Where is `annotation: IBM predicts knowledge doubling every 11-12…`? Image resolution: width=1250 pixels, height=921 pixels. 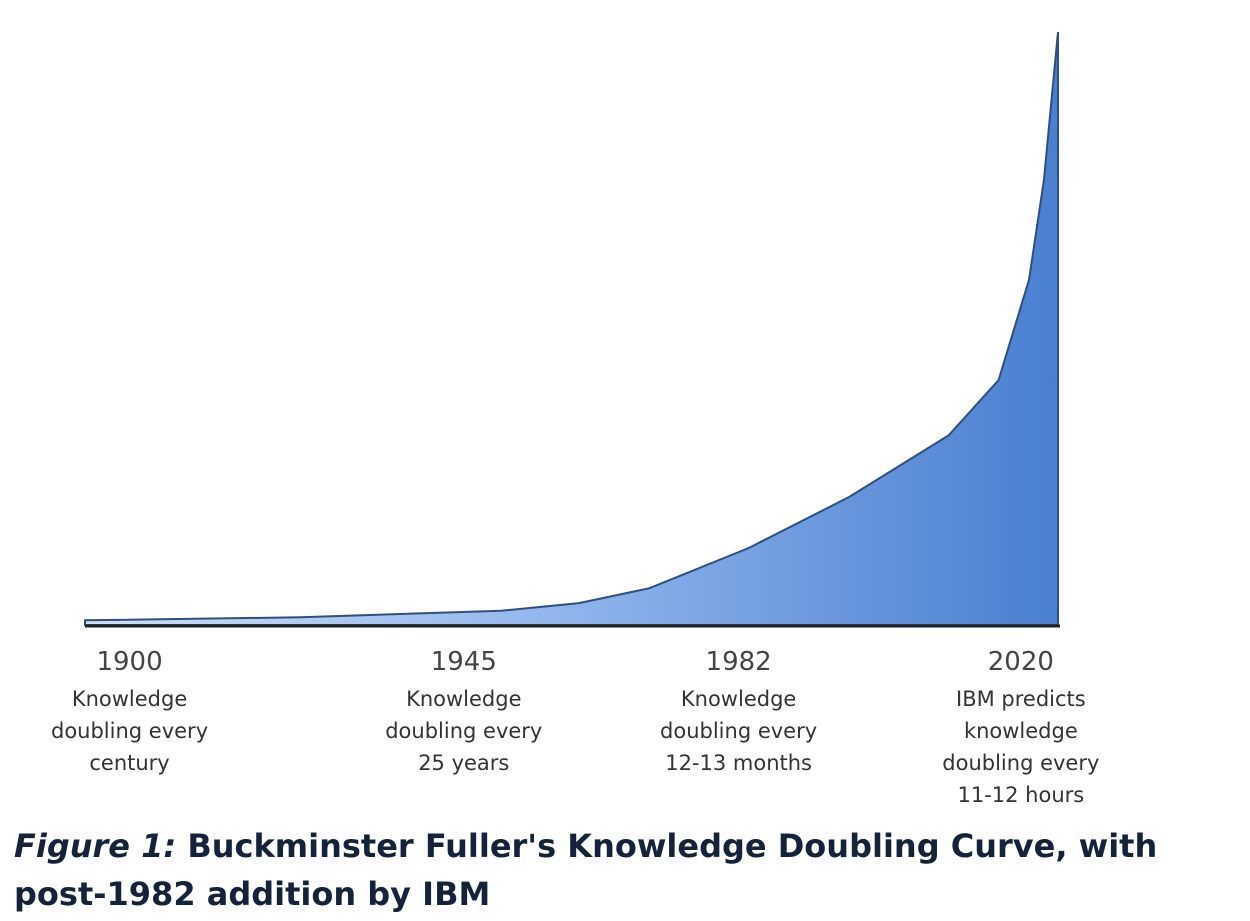 annotation: IBM predicts knowledge doubling every 11-12… is located at coordinates (1021, 747).